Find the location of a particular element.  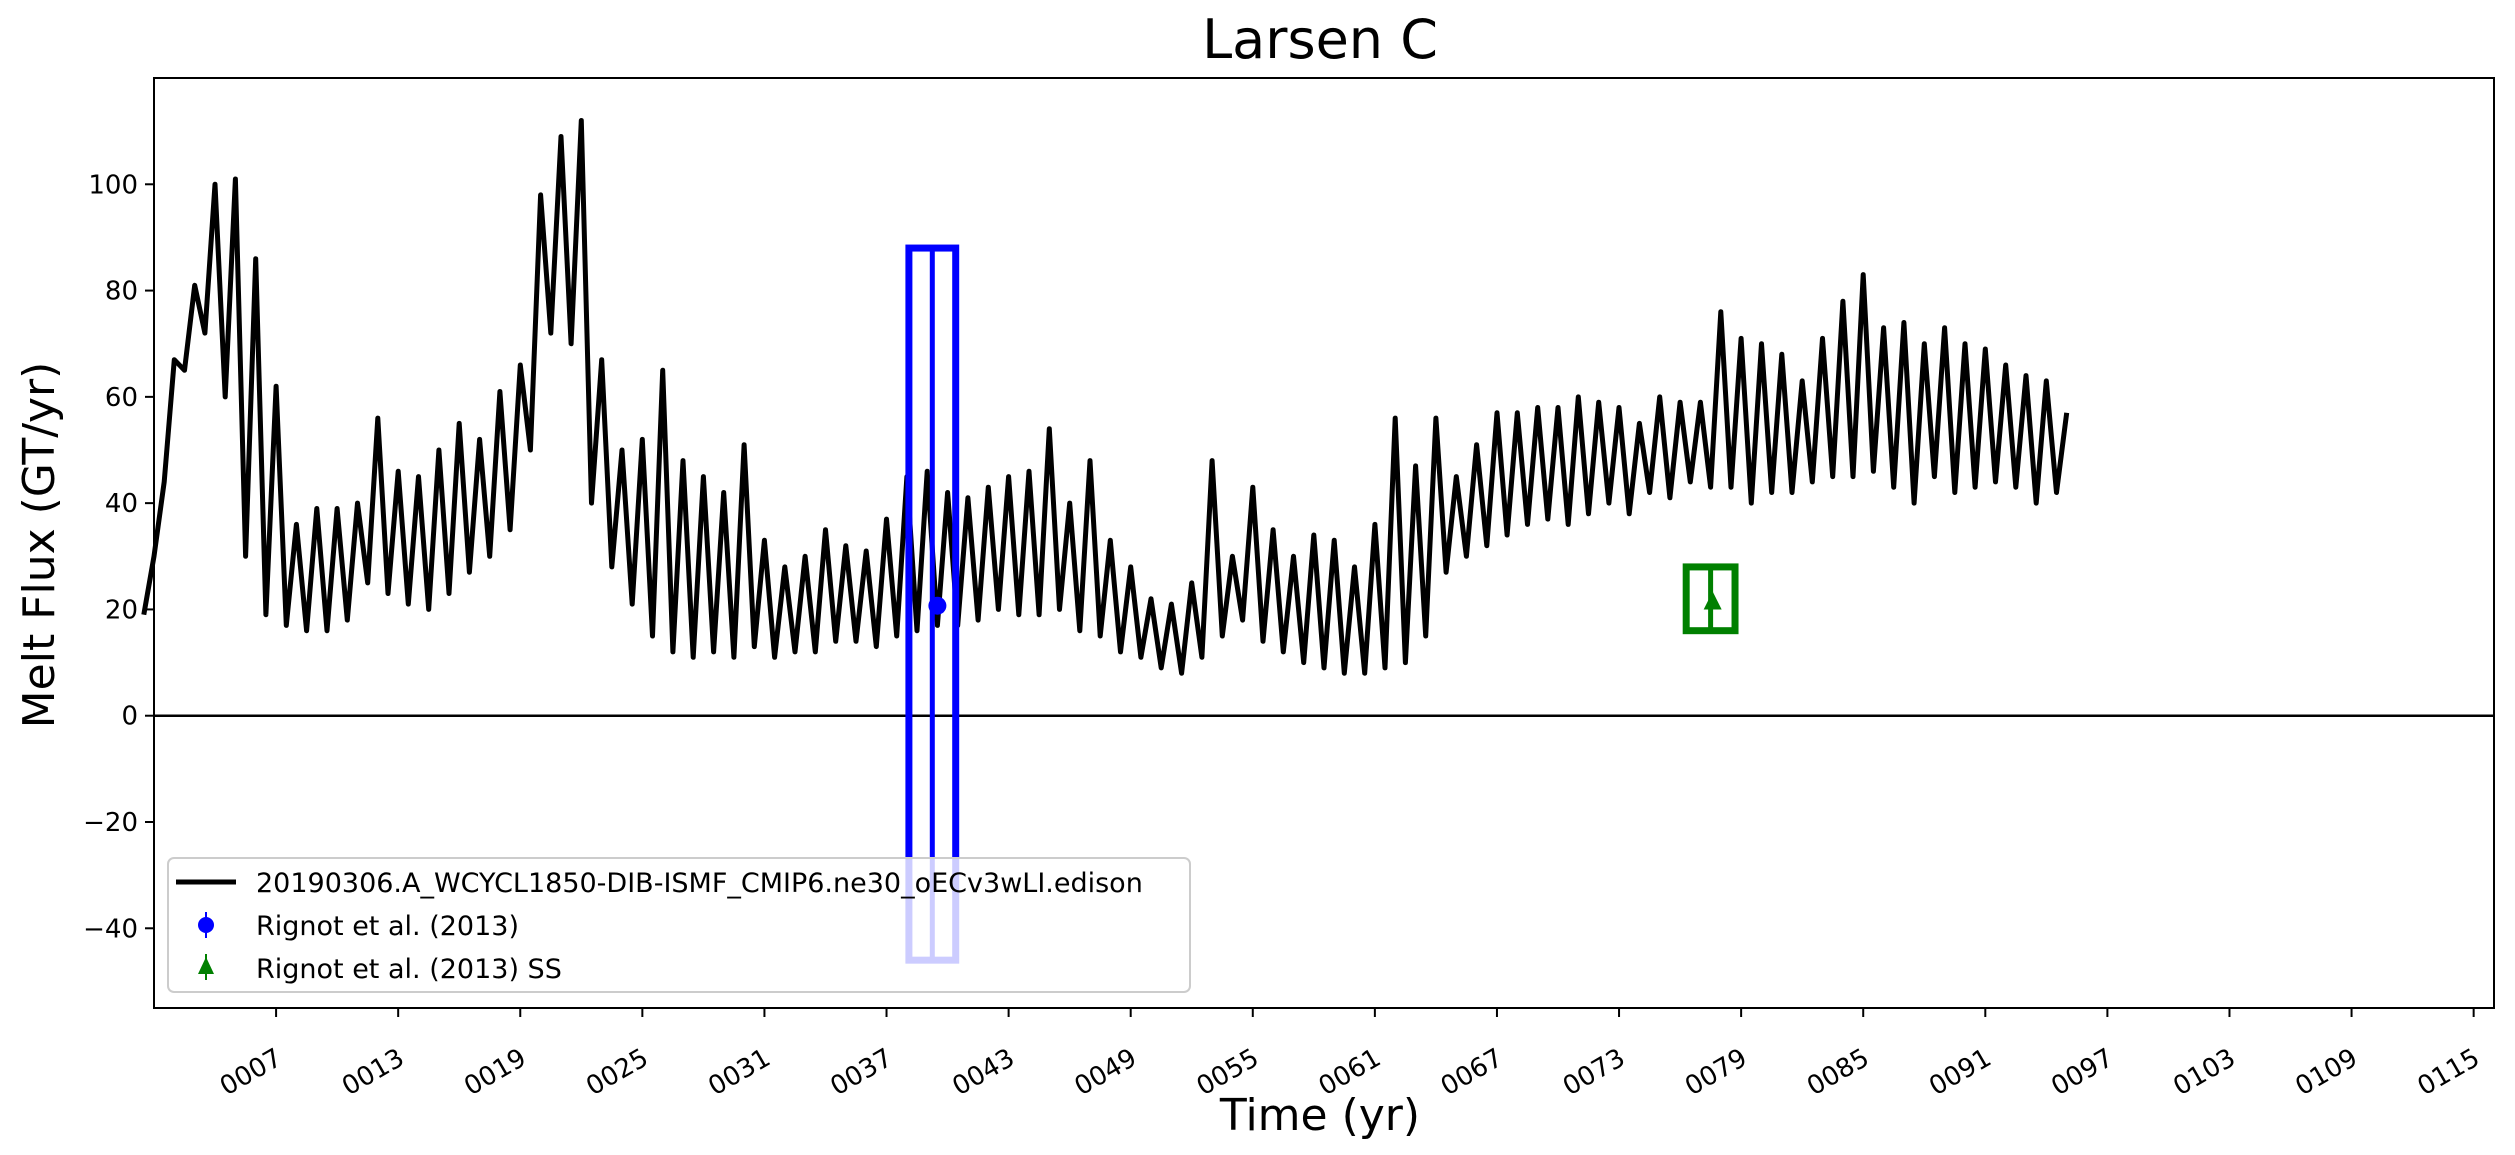

observation-marker-circle is located at coordinates (937, 605).